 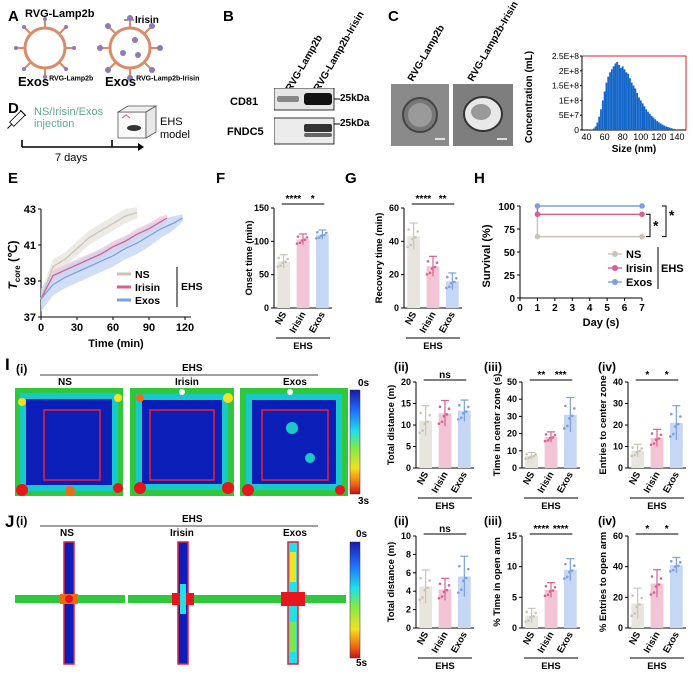 I want to click on y-axis-label: Entries to center zone, so click(x=603, y=424).